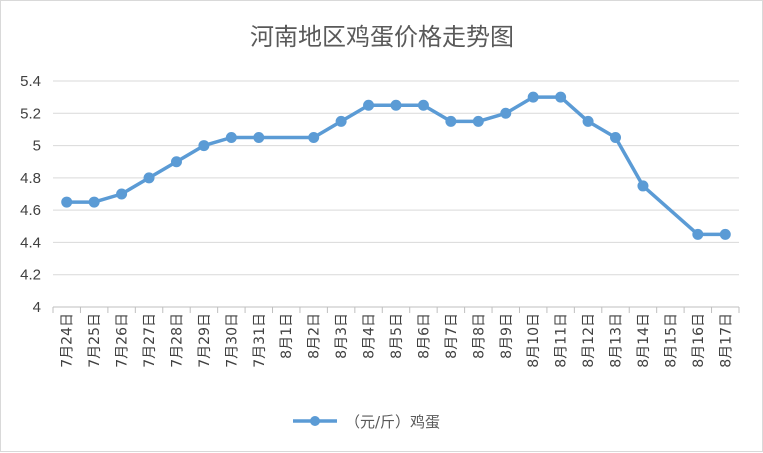 The height and width of the screenshot is (453, 763). I want to click on x-tick-label: 7月27日, so click(150, 340).